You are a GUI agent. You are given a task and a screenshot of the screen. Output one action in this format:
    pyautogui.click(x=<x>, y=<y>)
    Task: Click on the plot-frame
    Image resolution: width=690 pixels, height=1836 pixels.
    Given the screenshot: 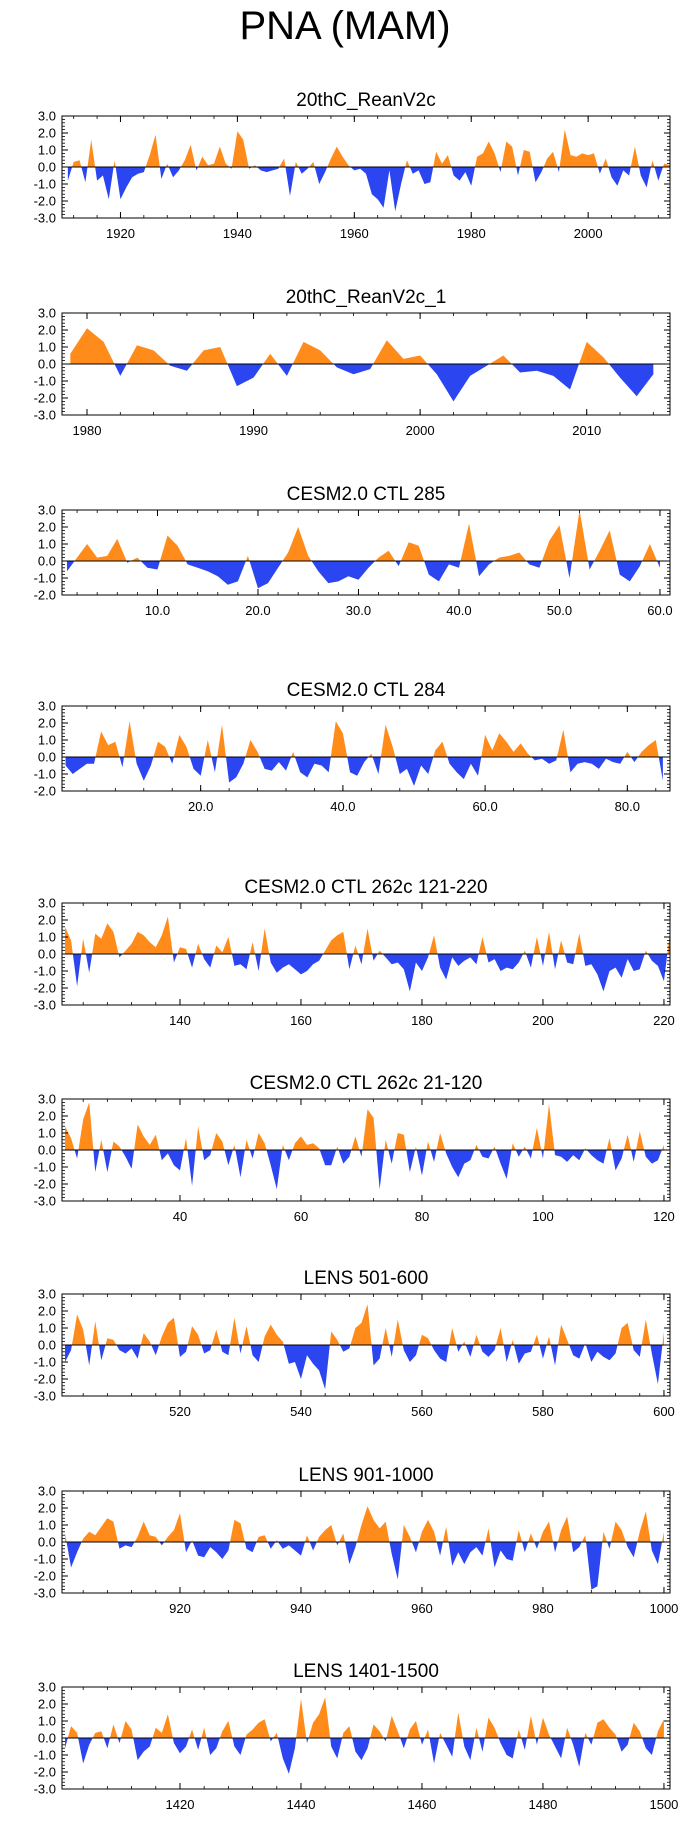 What is the action you would take?
    pyautogui.click(x=366, y=748)
    